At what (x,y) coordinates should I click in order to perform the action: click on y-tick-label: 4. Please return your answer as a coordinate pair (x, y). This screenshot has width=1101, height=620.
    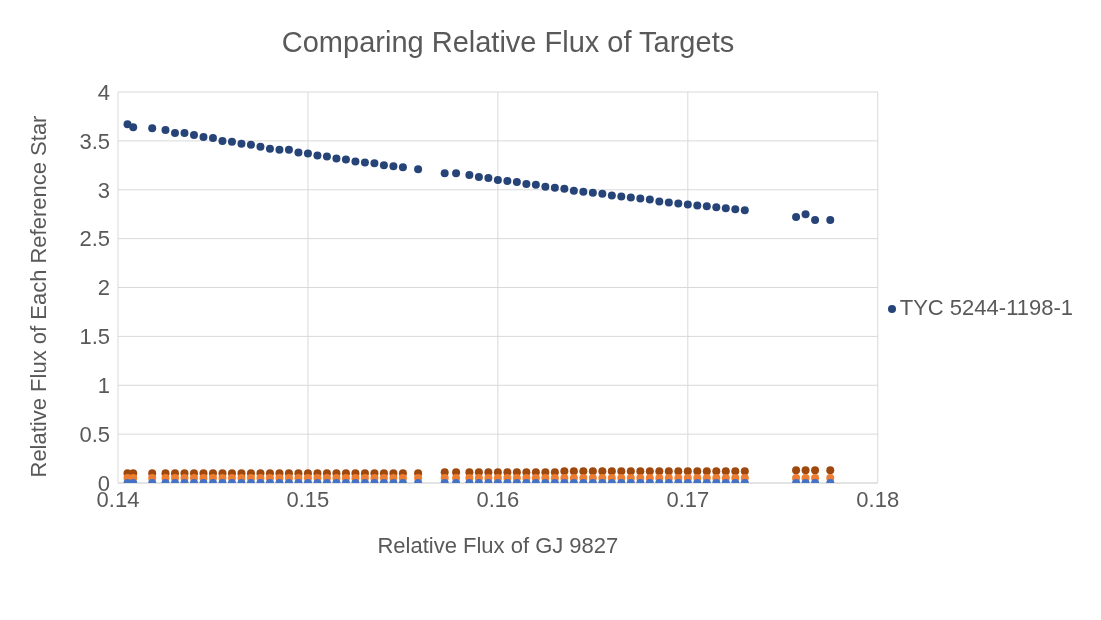
    Looking at the image, I should click on (103, 92).